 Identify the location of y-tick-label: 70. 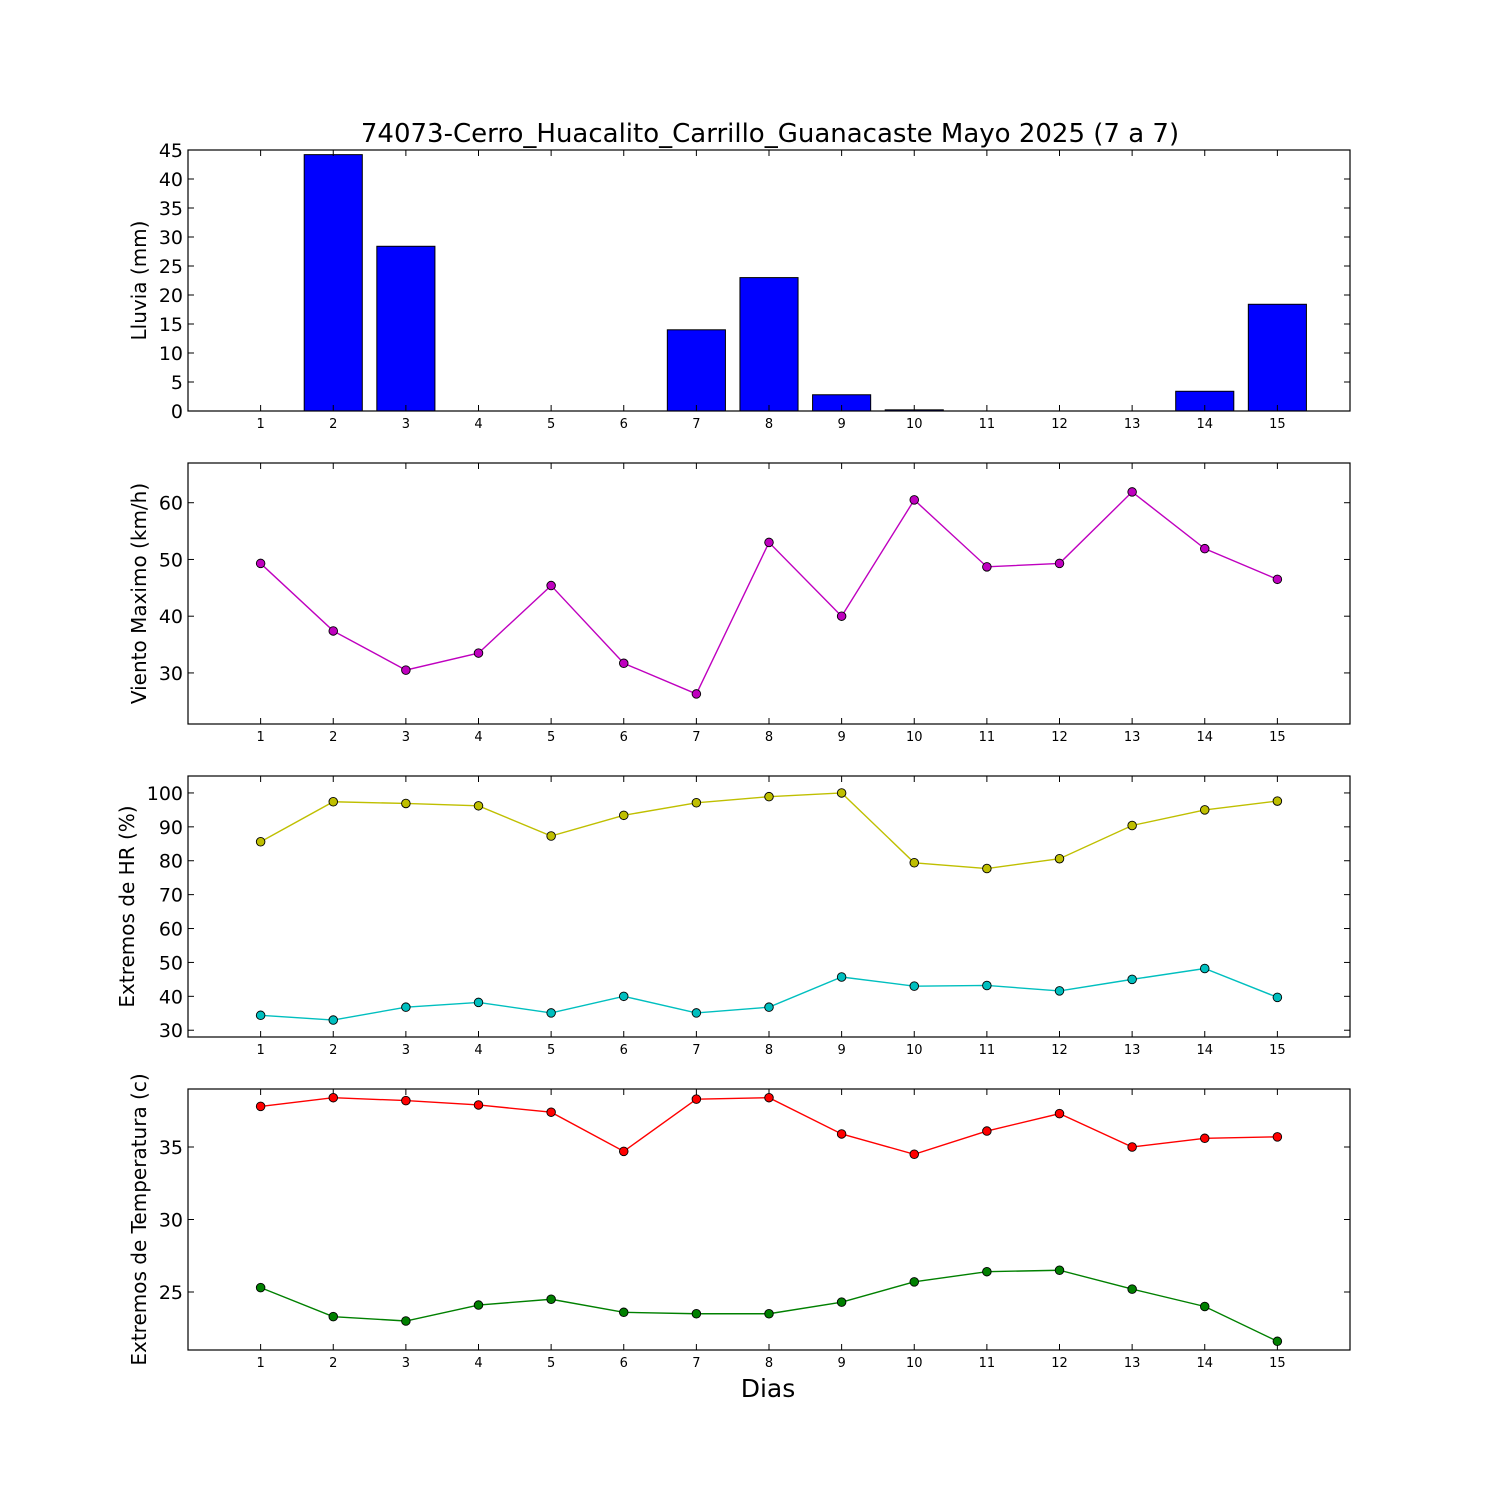
(171, 896).